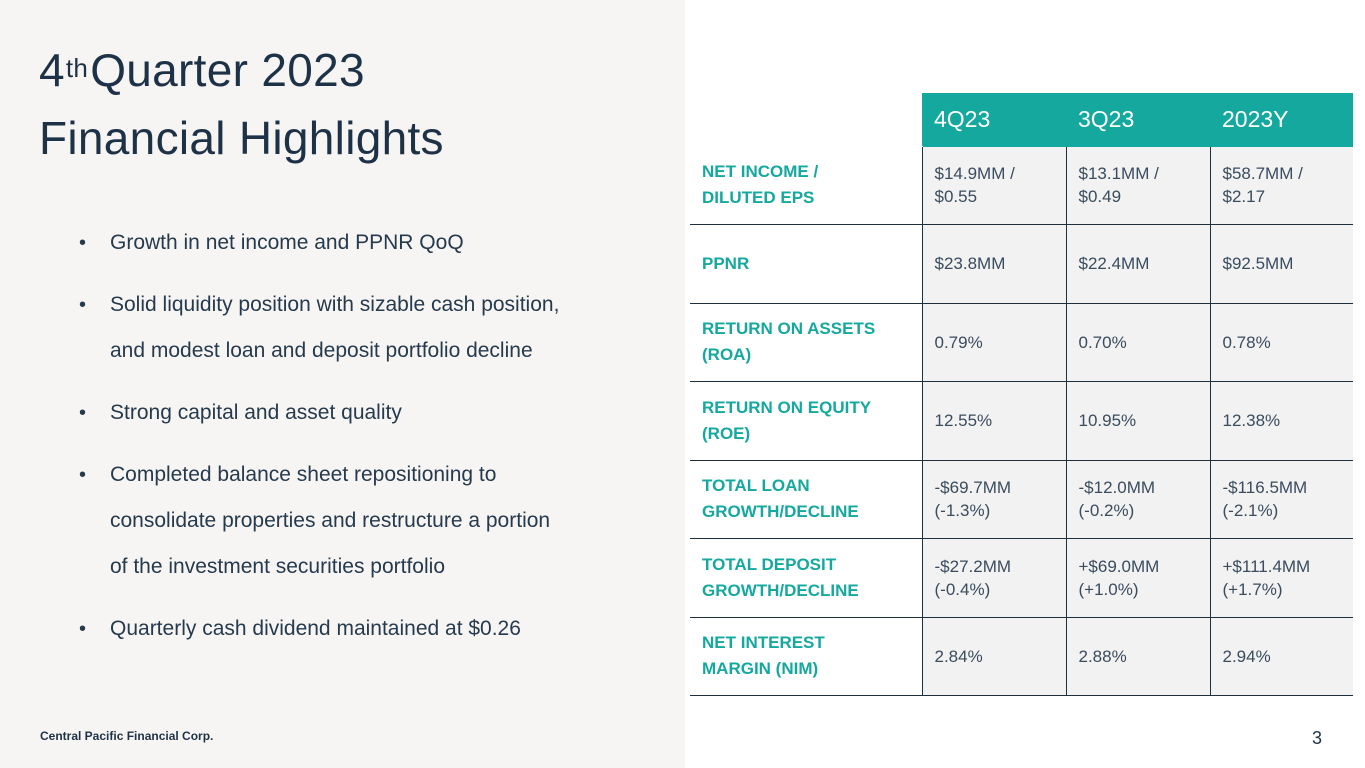 The width and height of the screenshot is (1365, 768). Describe the element at coordinates (806, 656) in the screenshot. I see `row-metric-label: NET INTEREST MARGIN (NIM)` at that location.